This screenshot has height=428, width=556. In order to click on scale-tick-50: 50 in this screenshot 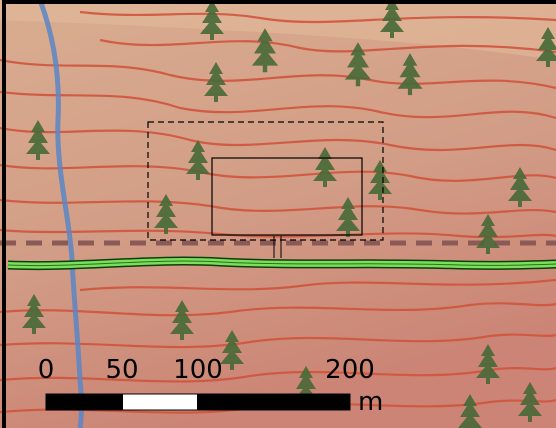, I will do `click(121, 370)`.